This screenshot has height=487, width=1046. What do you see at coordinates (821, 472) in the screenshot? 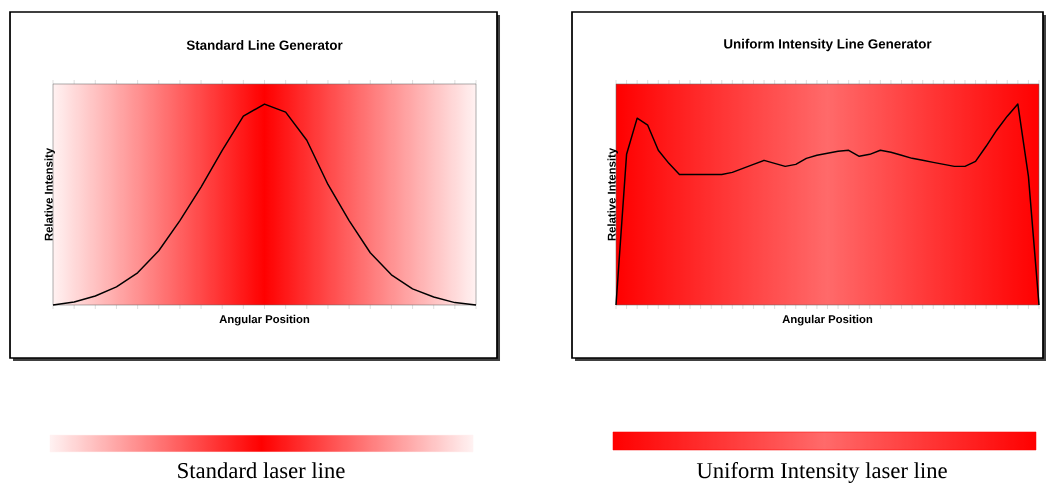
I see `text: Uniform Intensity laser line` at bounding box center [821, 472].